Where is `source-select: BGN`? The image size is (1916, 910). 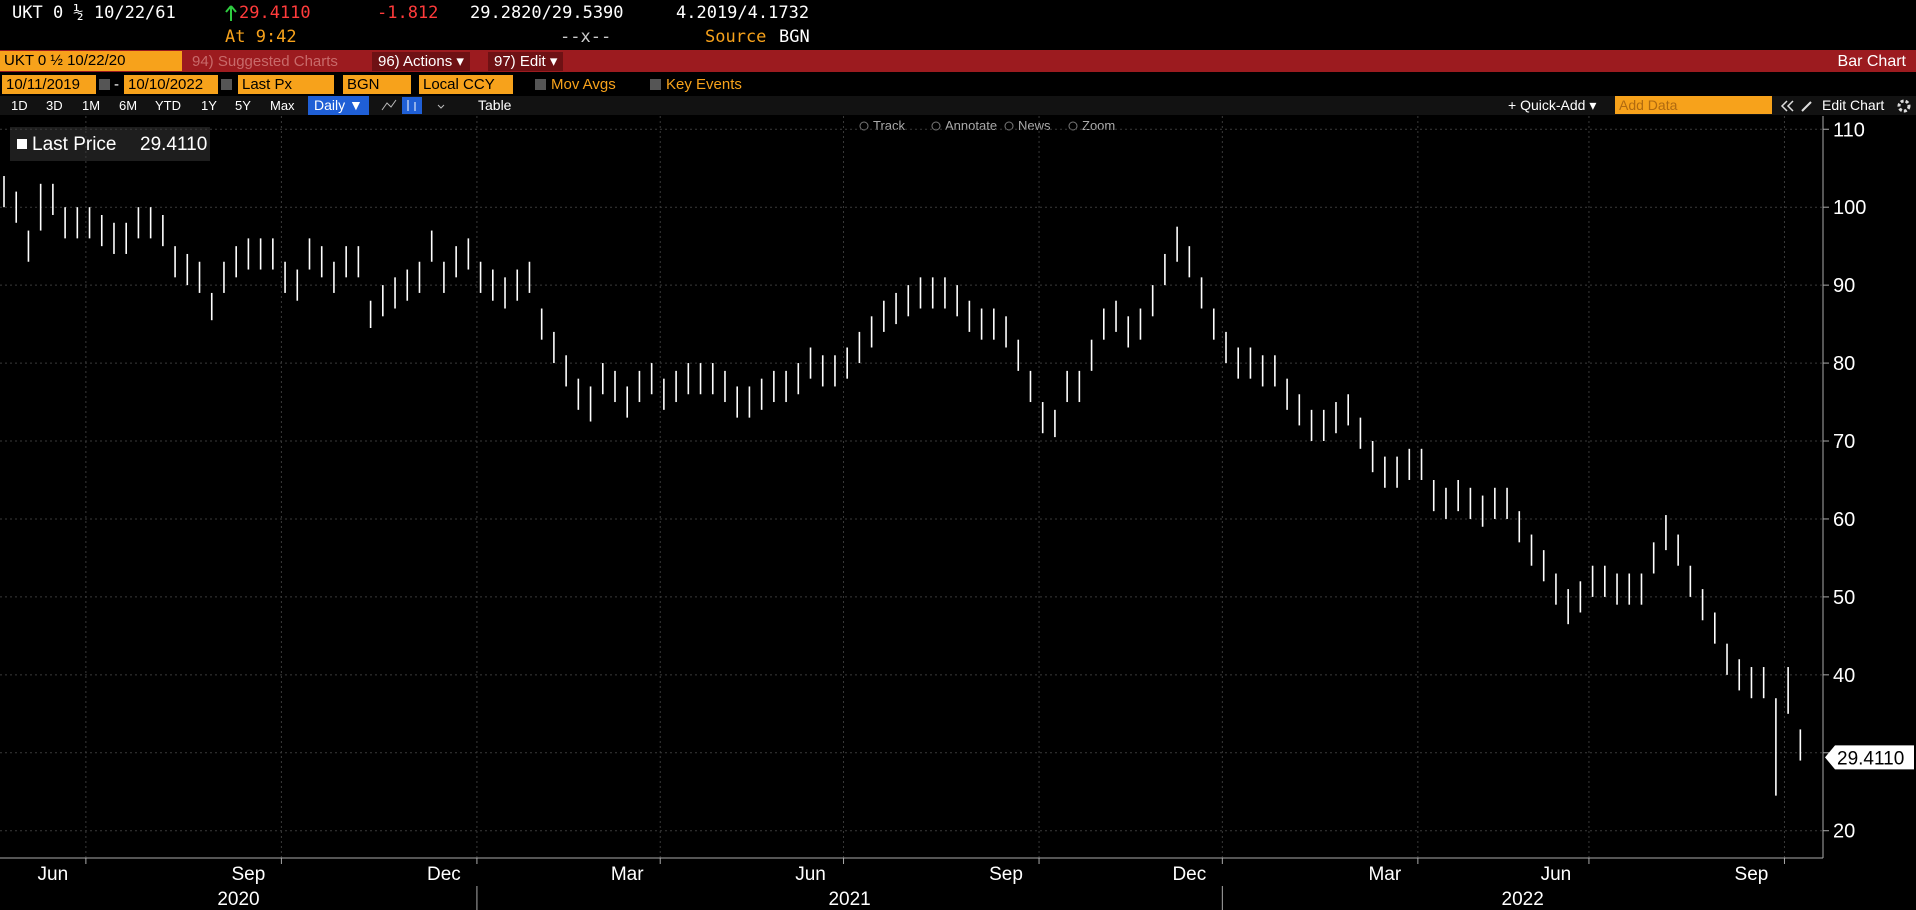
source-select: BGN is located at coordinates (377, 84).